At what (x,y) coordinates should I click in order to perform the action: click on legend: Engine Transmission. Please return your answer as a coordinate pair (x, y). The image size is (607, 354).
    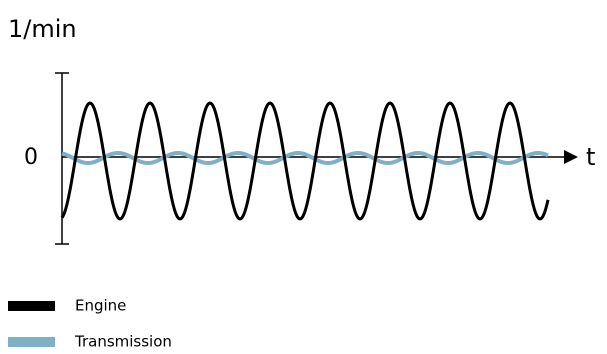
    Looking at the image, I should click on (90, 324).